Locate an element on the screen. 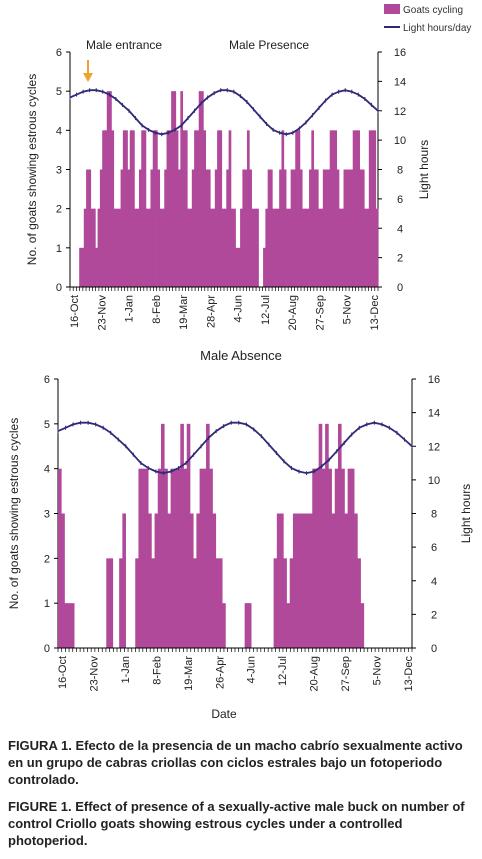 The image size is (482, 859). x-tick-label: 26-Apr is located at coordinates (220, 672).